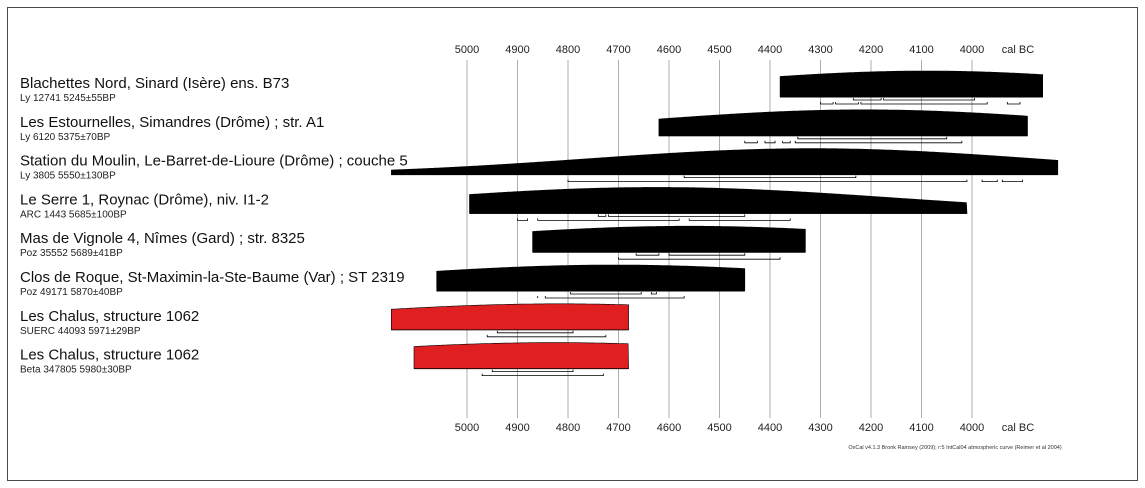  What do you see at coordinates (1018, 50) in the screenshot?
I see `top-axis-label: cal BC` at bounding box center [1018, 50].